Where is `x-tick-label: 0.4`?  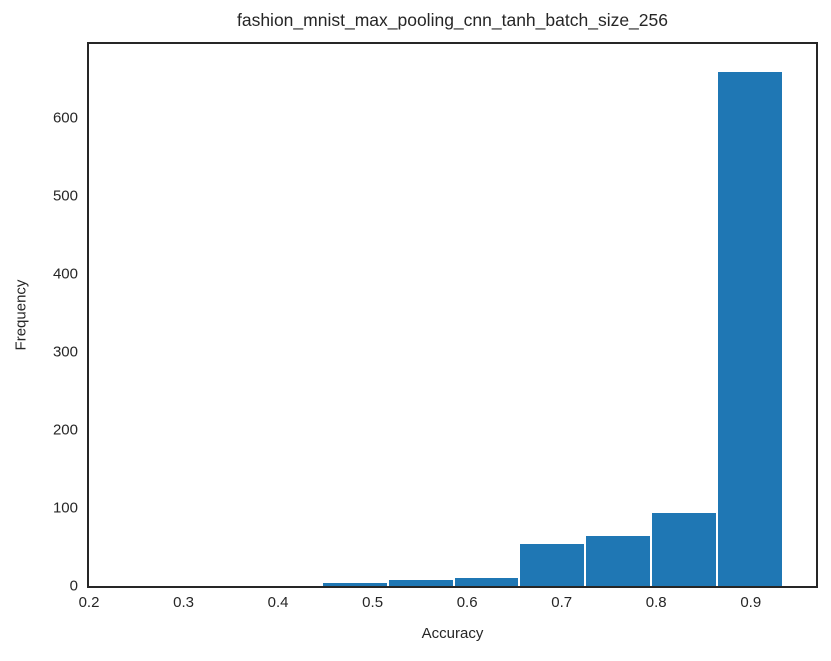 x-tick-label: 0.4 is located at coordinates (278, 602).